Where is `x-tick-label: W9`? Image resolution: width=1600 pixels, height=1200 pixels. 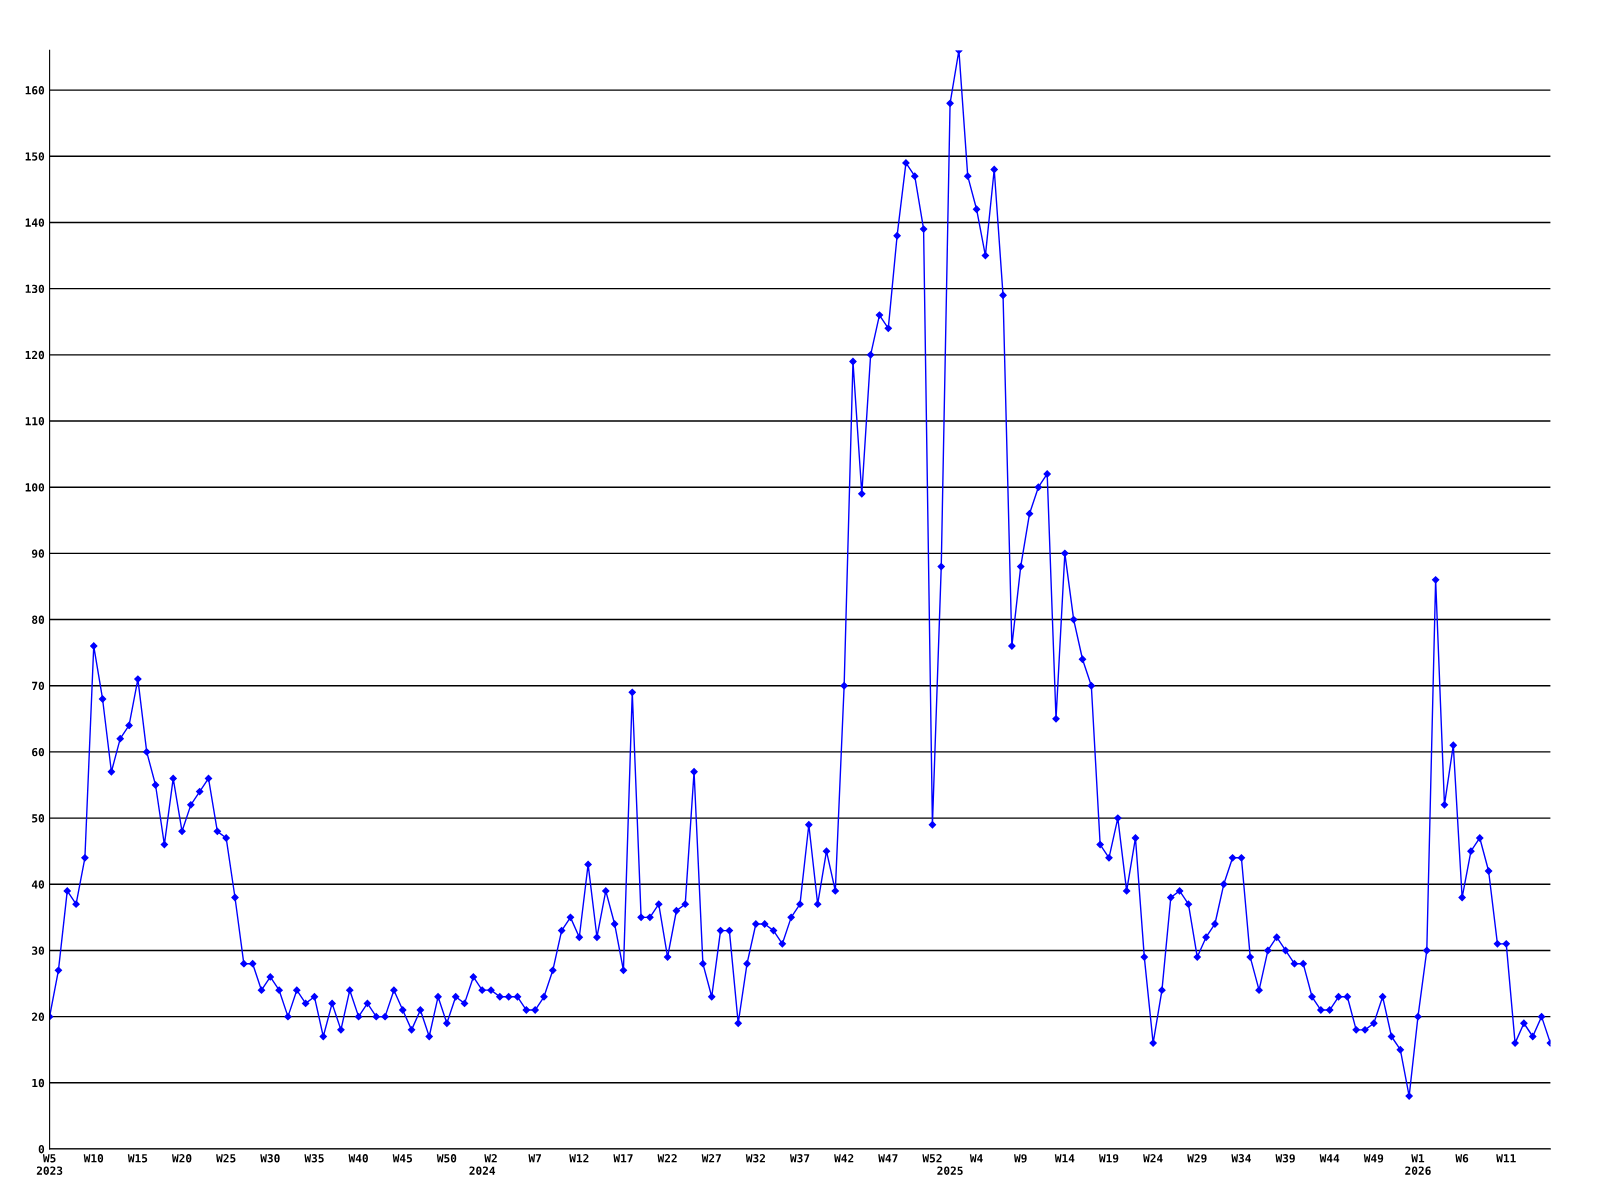 x-tick-label: W9 is located at coordinates (1020, 1158).